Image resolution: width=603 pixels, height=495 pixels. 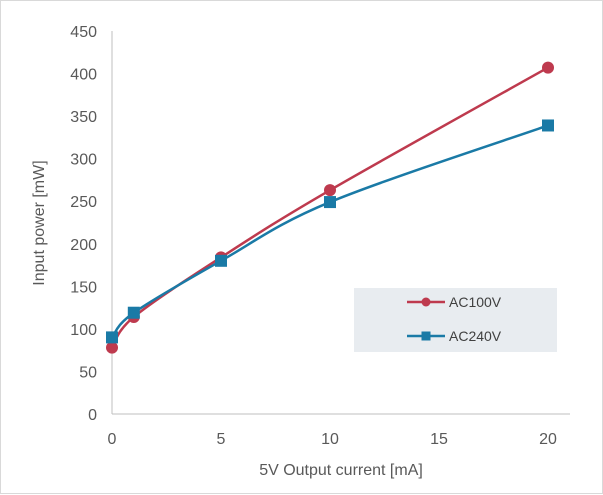 What do you see at coordinates (83, 245) in the screenshot?
I see `y-tick-label: 200` at bounding box center [83, 245].